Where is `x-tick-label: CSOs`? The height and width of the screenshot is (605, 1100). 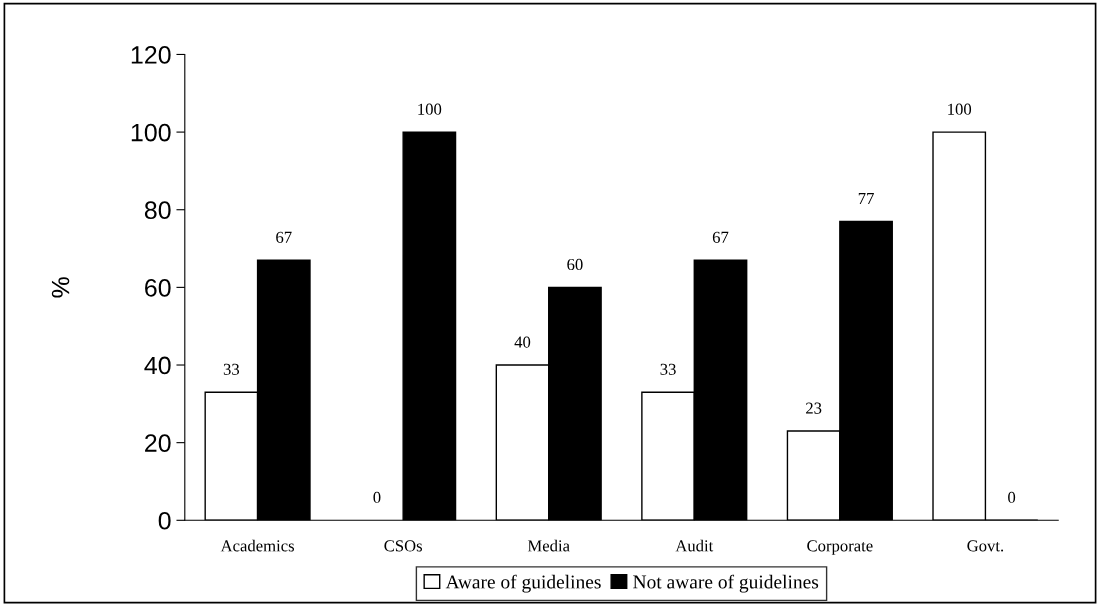 x-tick-label: CSOs is located at coordinates (403, 546).